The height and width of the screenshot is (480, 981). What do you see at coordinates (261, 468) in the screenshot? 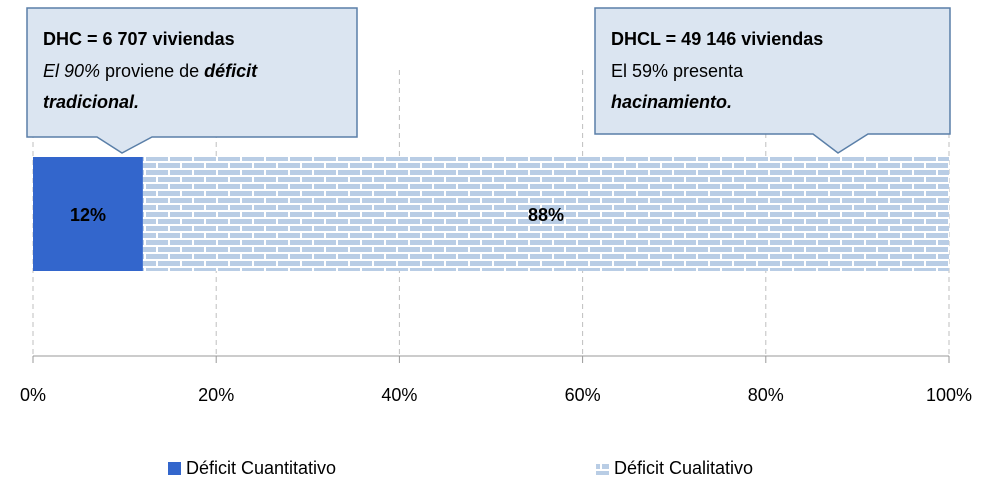
I see `legend-label: Déficit Cuantitativo` at bounding box center [261, 468].